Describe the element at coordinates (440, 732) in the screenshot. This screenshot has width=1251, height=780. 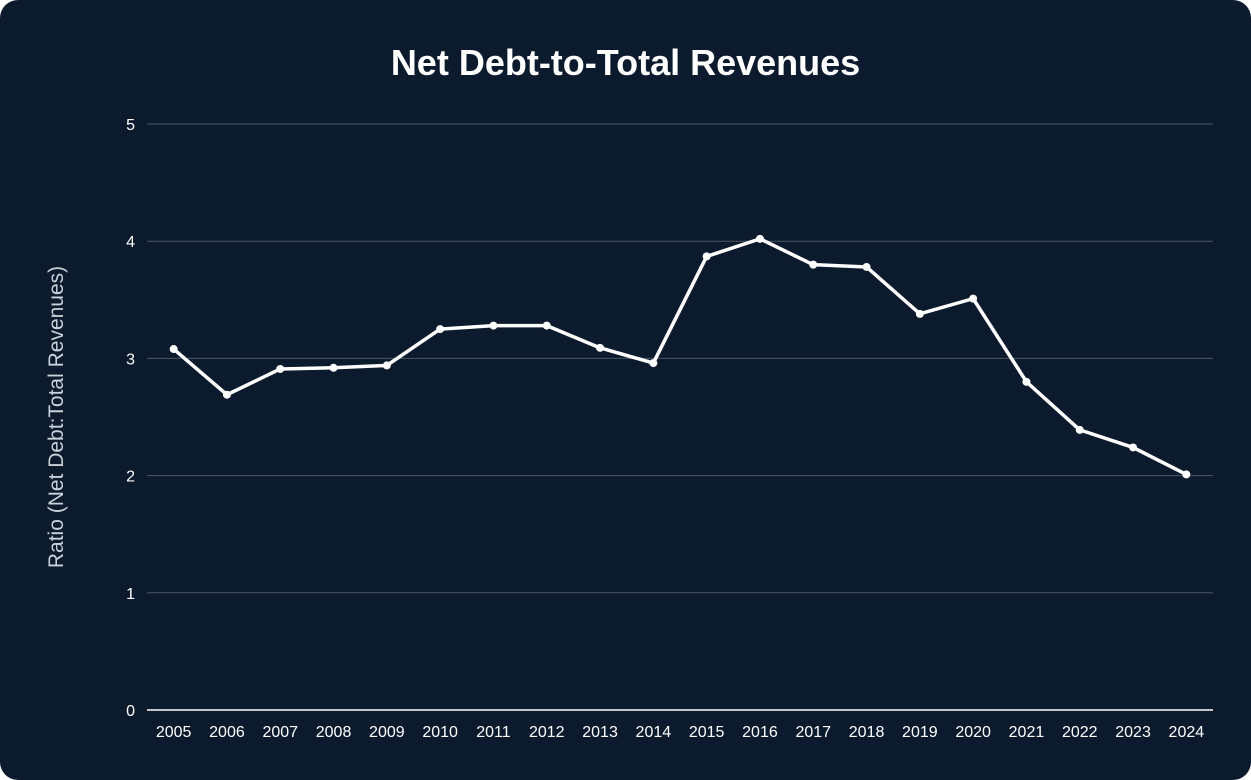
I see `x-tick-label: 2010` at that location.